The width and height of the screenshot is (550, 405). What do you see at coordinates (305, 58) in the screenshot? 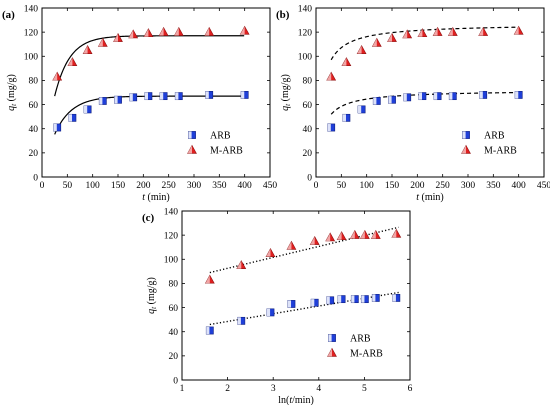
I see `y-tick-label: 100` at bounding box center [305, 58].